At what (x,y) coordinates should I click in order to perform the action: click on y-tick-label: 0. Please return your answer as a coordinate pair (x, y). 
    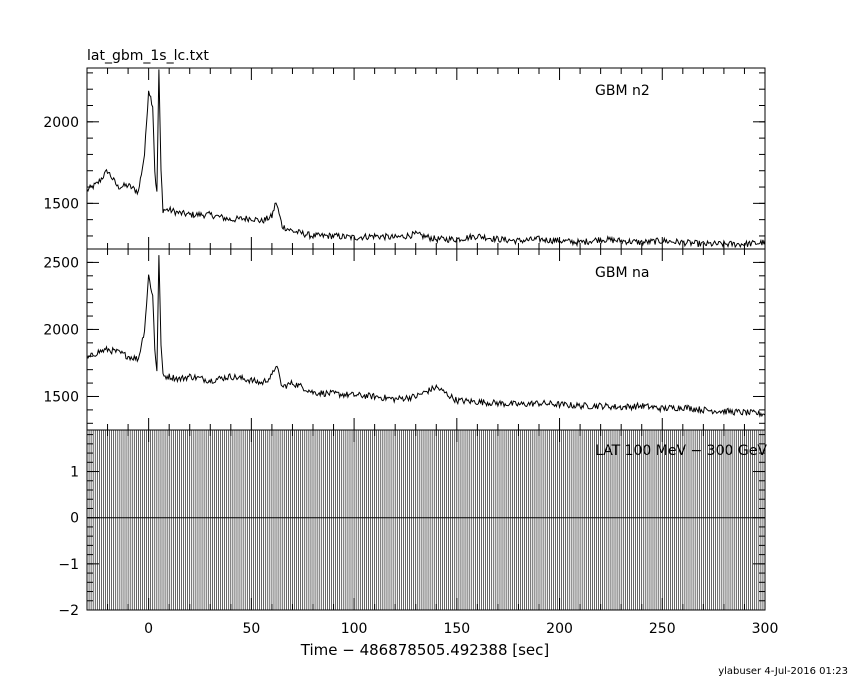
    Looking at the image, I should click on (74, 519).